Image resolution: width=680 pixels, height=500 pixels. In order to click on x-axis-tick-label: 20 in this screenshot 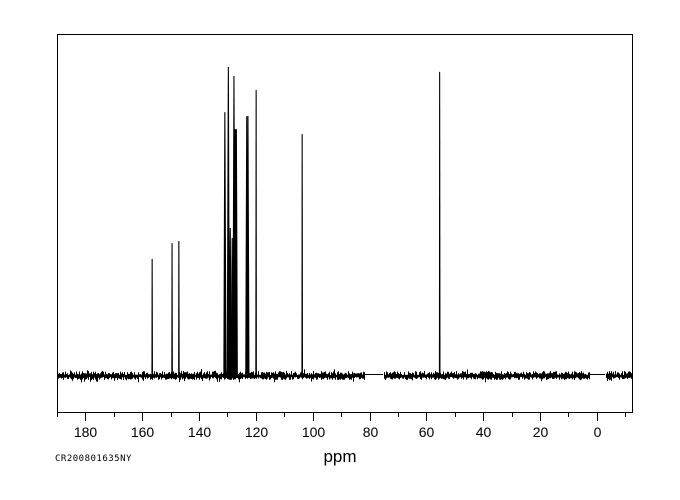, I will do `click(541, 432)`.